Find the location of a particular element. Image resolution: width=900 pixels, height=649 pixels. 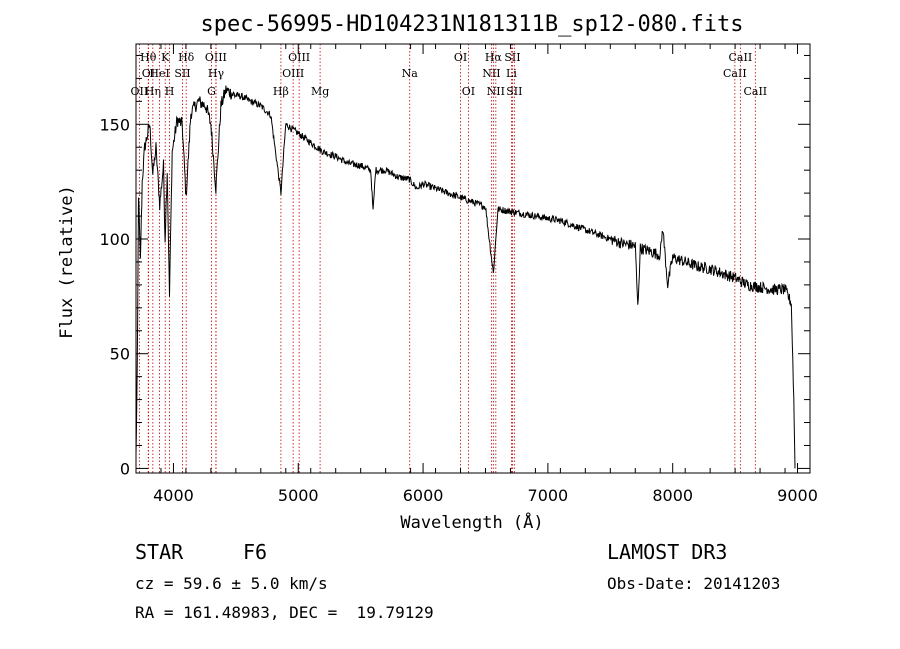

emission-line-label: HeI is located at coordinates (159, 73).